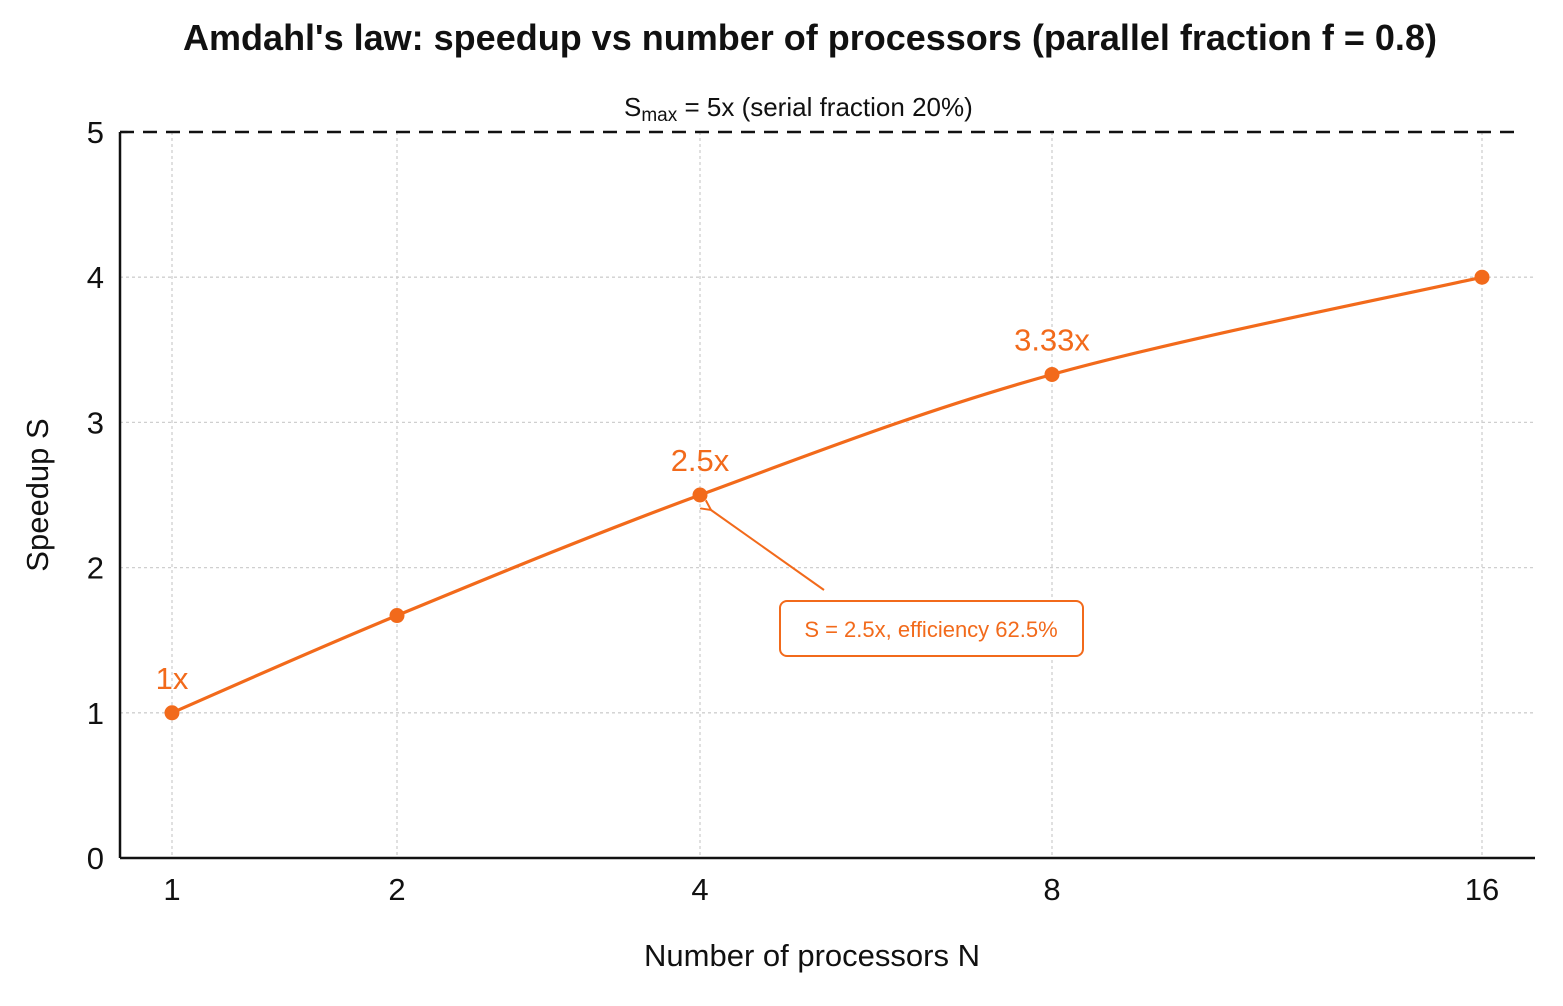 This screenshot has width=1563, height=1006. Describe the element at coordinates (172, 678) in the screenshot. I see `data-label: 1x` at that location.